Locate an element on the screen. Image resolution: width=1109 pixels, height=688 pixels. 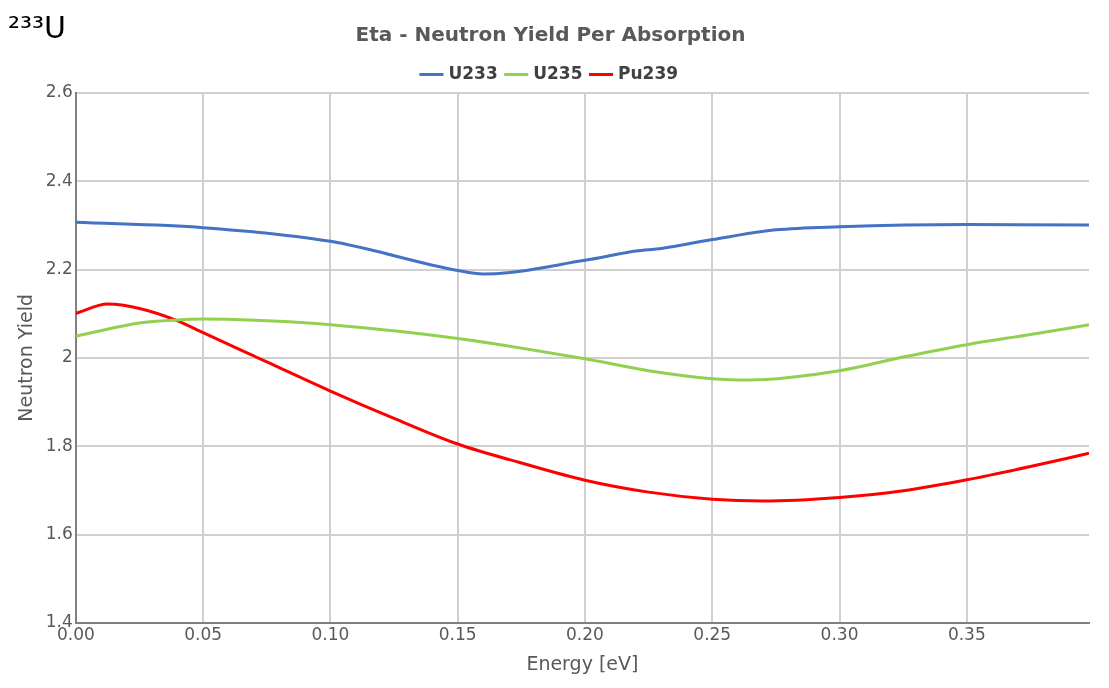
y-tick-label: 2.4 is located at coordinates (59, 179).